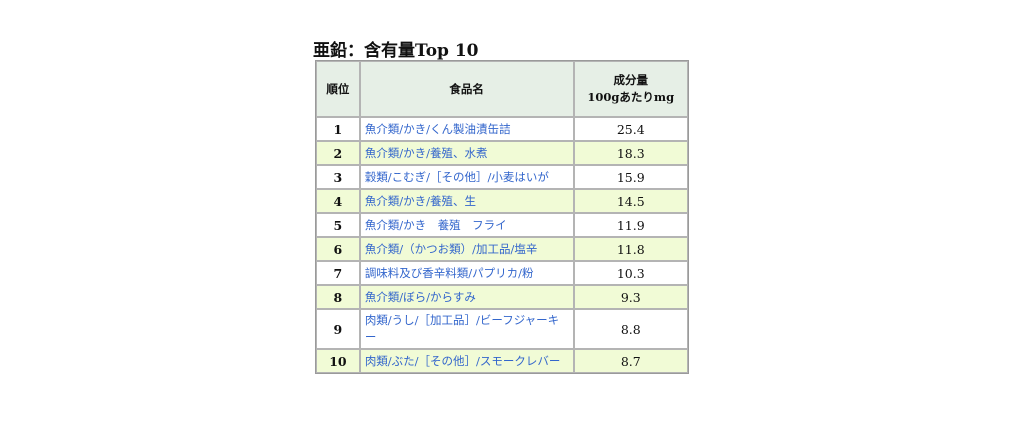  Describe the element at coordinates (630, 249) in the screenshot. I see `amount-cell: 11.8` at that location.